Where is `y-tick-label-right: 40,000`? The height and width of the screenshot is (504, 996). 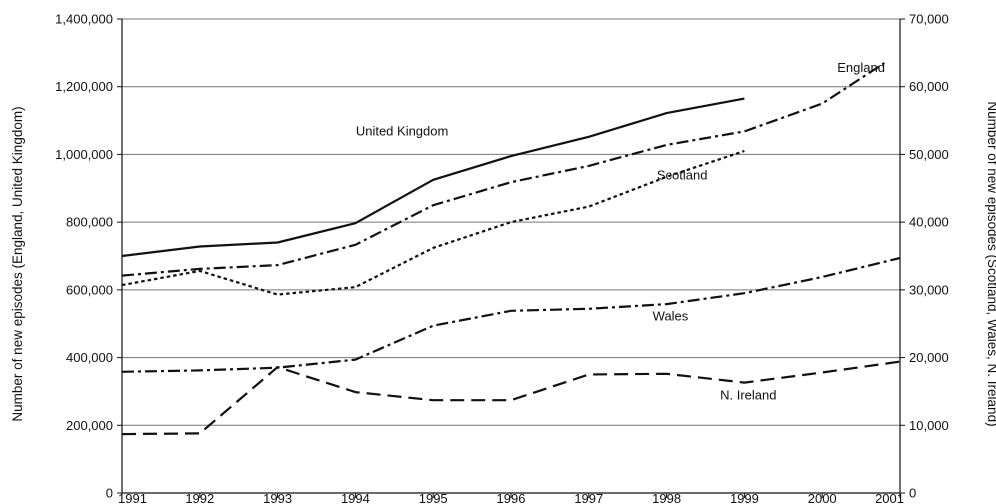 y-tick-label-right: 40,000 is located at coordinates (929, 222).